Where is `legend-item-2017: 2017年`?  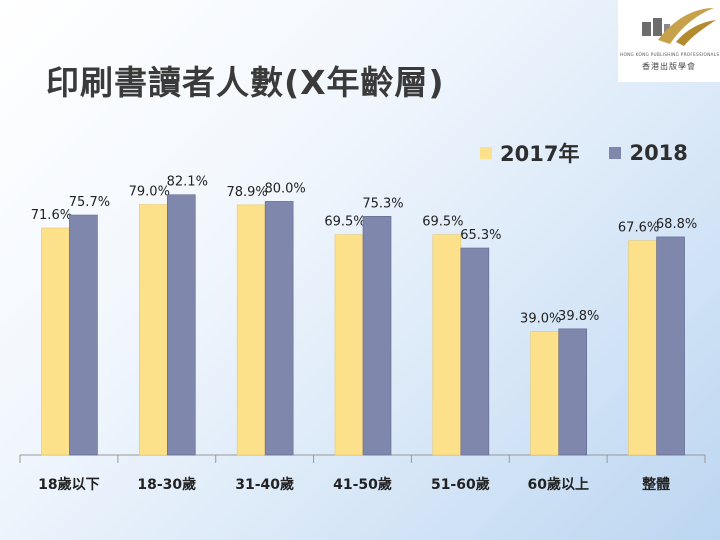
legend-item-2017: 2017年 is located at coordinates (529, 153).